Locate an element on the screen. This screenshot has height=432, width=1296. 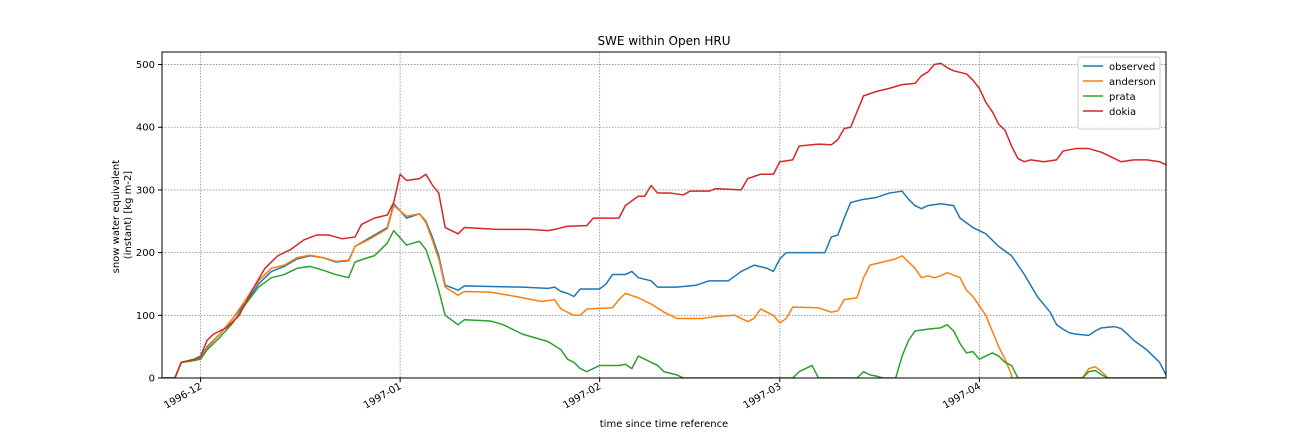
y-tick-label: 300 is located at coordinates (145, 190).